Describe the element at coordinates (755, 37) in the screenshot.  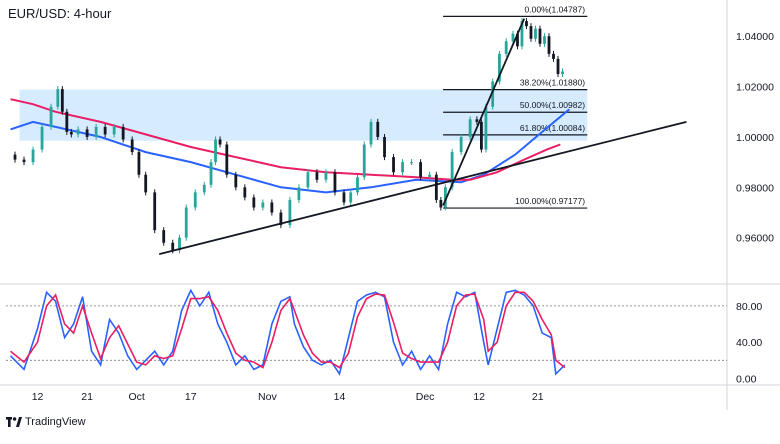
I see `price-tick-label: 1.04000` at that location.